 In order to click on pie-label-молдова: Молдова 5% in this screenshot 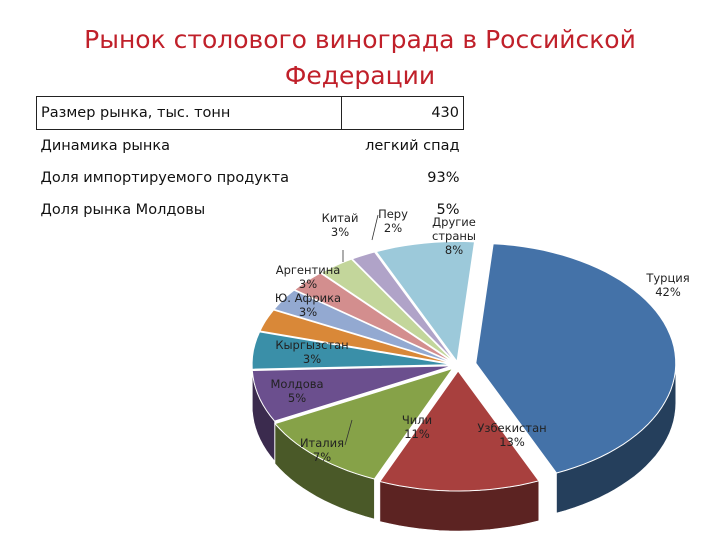, I will do `click(296, 391)`.